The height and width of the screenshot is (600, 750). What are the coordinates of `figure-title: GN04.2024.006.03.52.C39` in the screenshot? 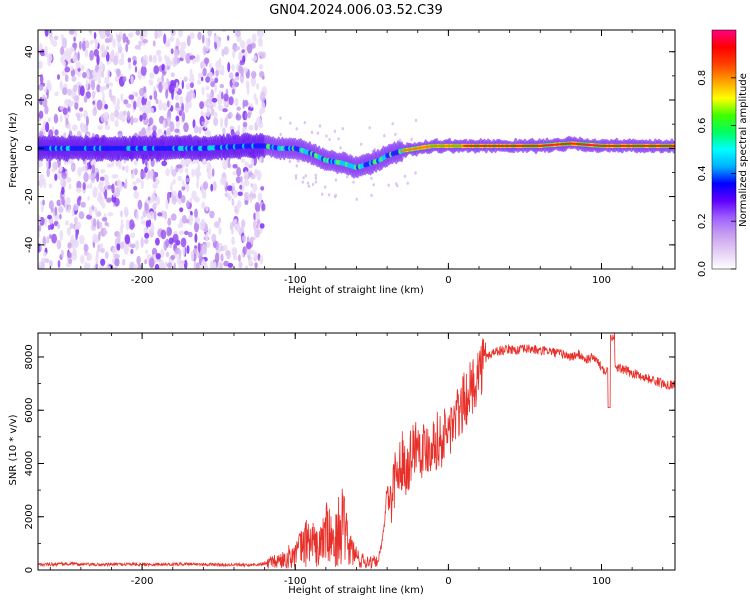 It's located at (356, 10).